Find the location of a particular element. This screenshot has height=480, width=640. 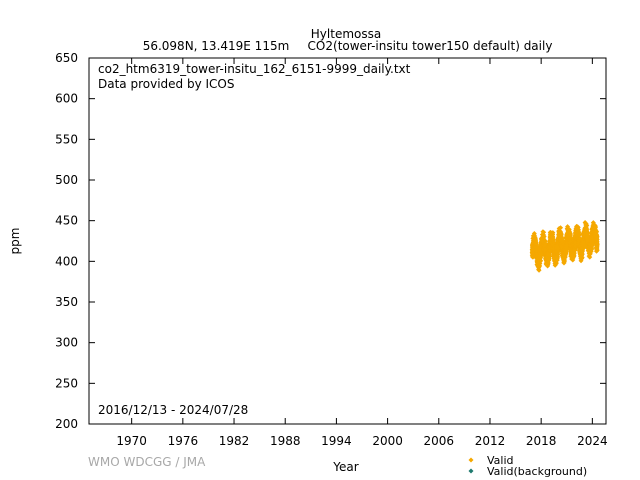

x-tick-label: 1982 is located at coordinates (234, 441).